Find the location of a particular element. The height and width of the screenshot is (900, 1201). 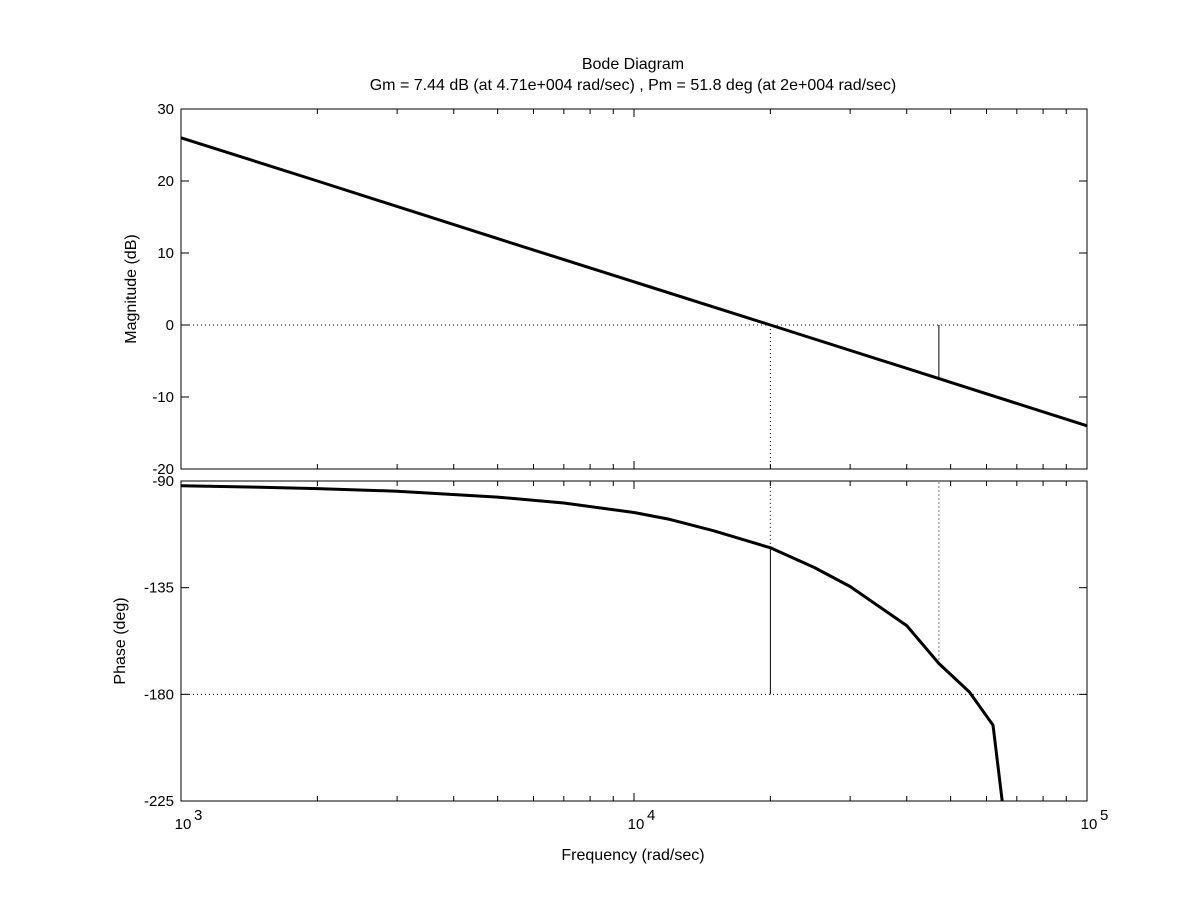

magnitude-y-tick-label: -20 is located at coordinates (163, 469).